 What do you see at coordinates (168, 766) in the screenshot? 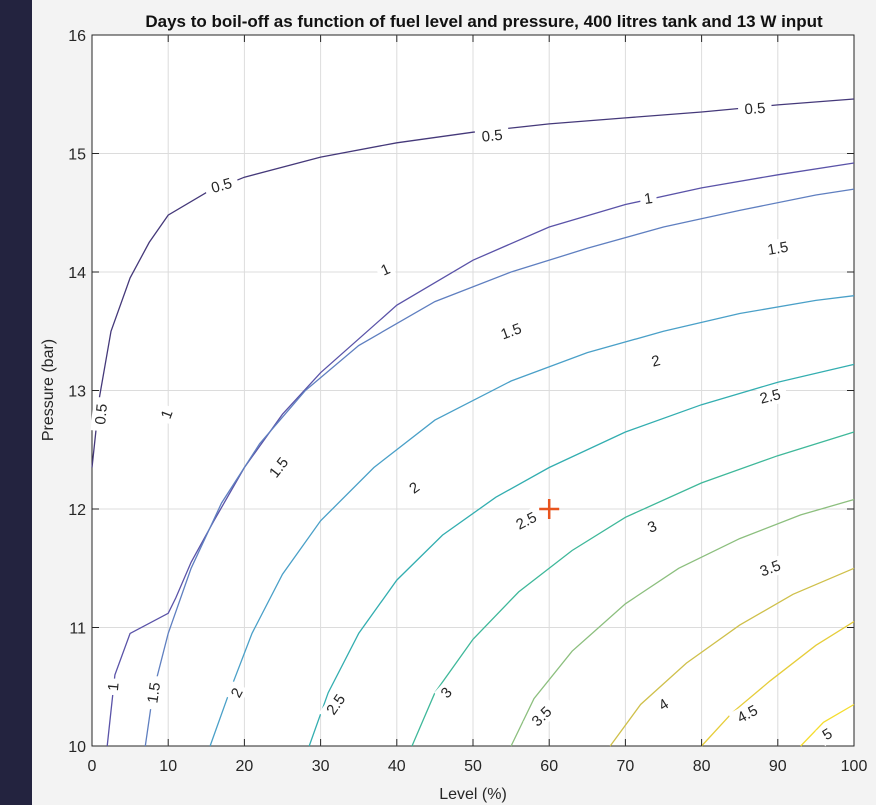
I see `x-tick-label: 10` at bounding box center [168, 766].